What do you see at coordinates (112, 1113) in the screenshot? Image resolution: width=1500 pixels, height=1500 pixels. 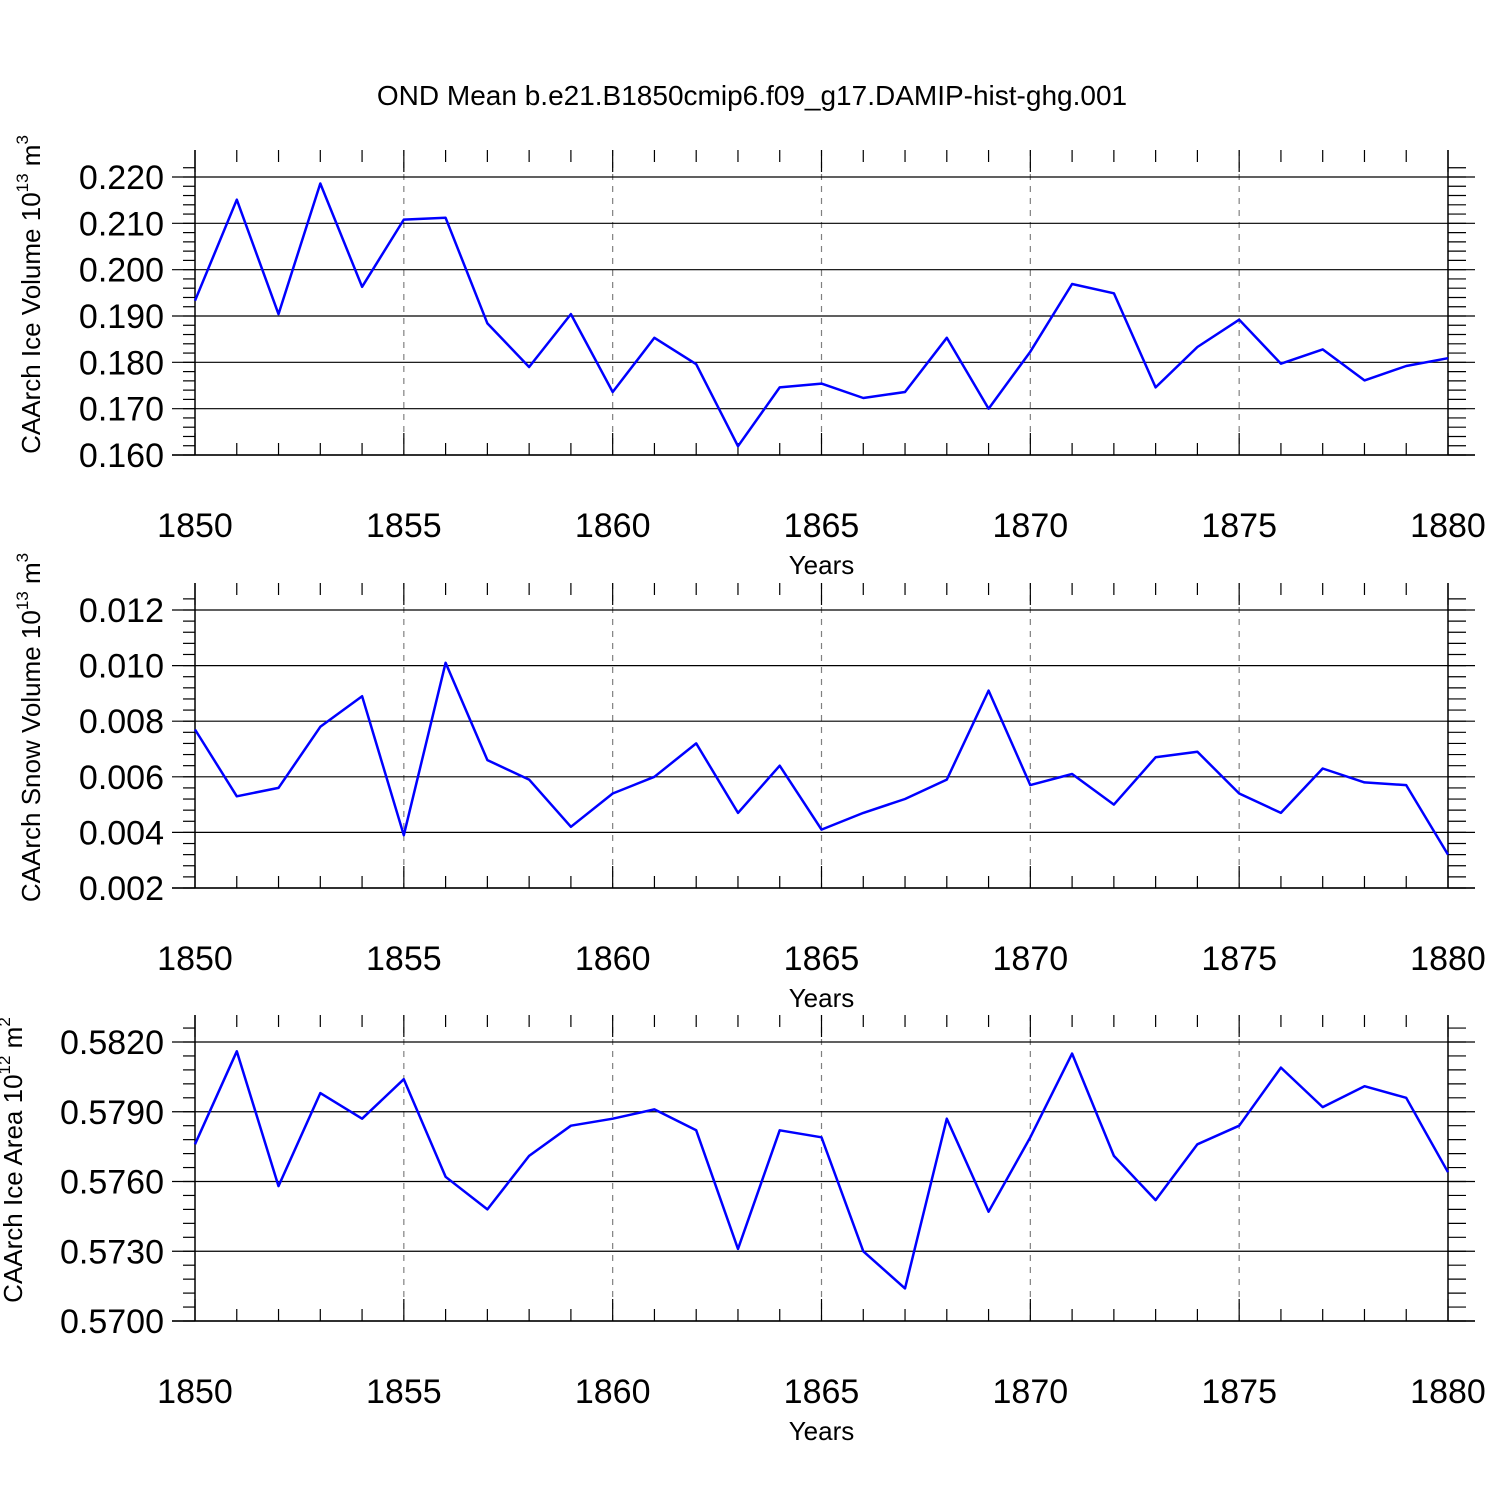 I see `y-tick-label: 0.5790` at bounding box center [112, 1113].